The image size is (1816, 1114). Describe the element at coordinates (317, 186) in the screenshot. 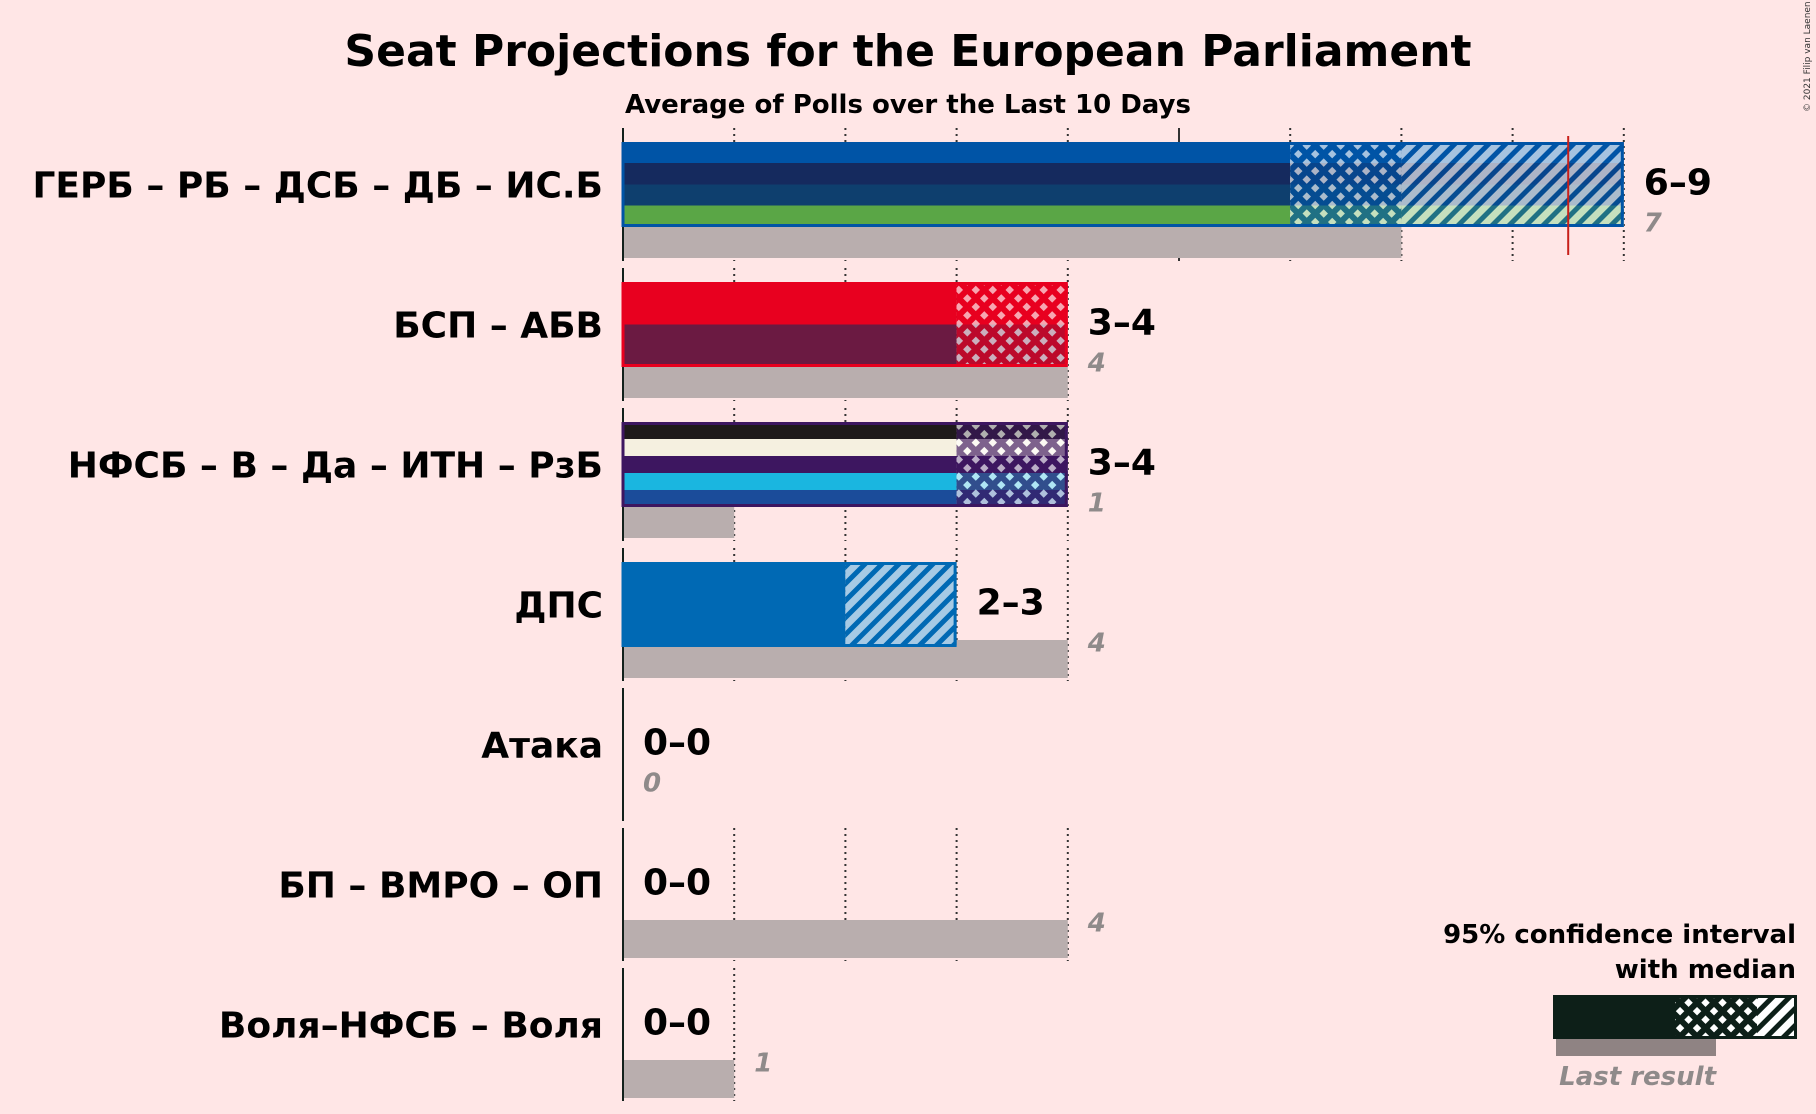

I see `party-label: ГЕРБ – РБ – ДСБ – ДБ – ИС.Б` at that location.